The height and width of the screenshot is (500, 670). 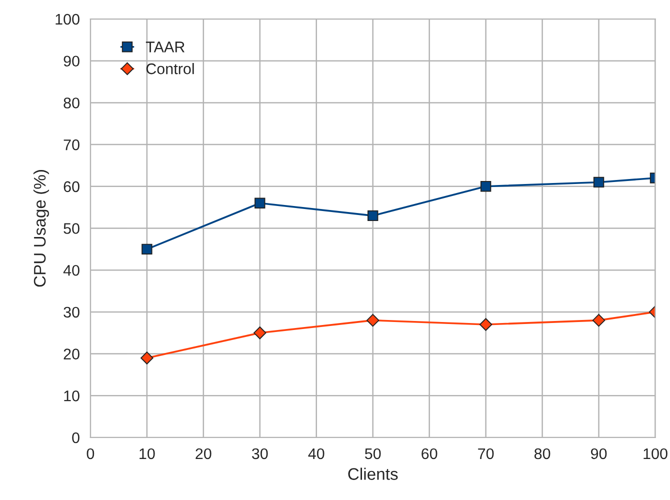 What do you see at coordinates (72, 61) in the screenshot?
I see `y-tick-label: 90` at bounding box center [72, 61].